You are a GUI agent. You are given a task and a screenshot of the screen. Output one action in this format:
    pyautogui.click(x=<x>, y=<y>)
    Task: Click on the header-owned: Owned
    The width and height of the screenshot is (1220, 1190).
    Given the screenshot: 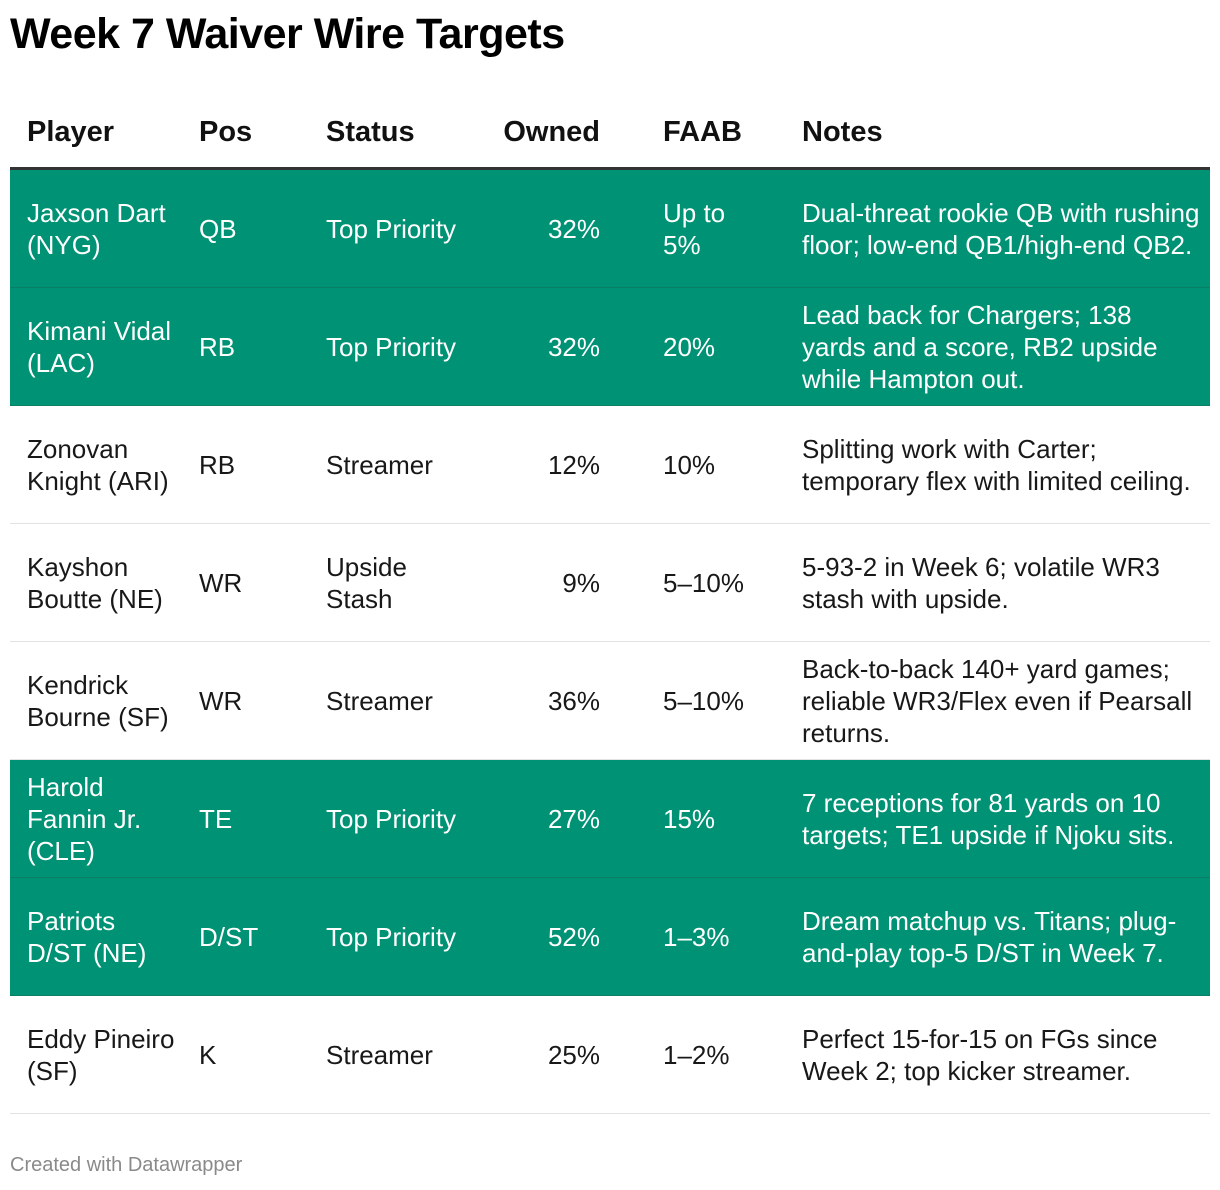 What is the action you would take?
    pyautogui.click(x=551, y=132)
    